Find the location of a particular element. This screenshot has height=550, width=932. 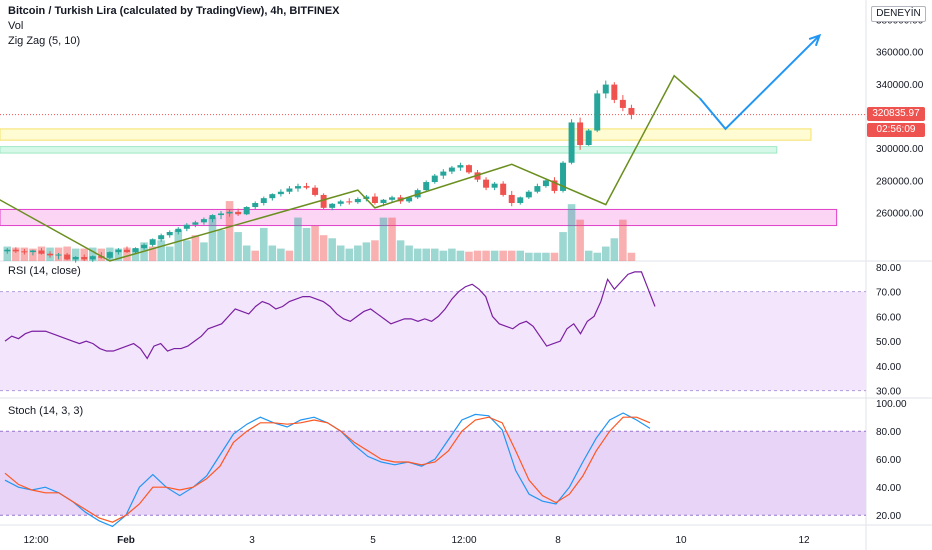

stoch-tick-label: 40.00 is located at coordinates (888, 488).